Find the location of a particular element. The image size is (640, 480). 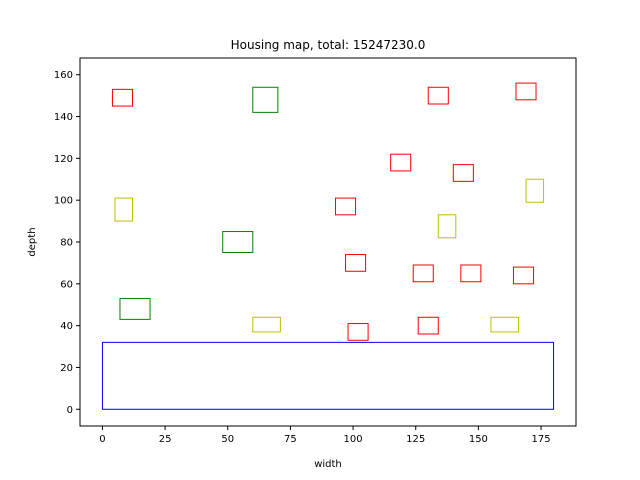

x-tick-label: 175 is located at coordinates (540, 439).